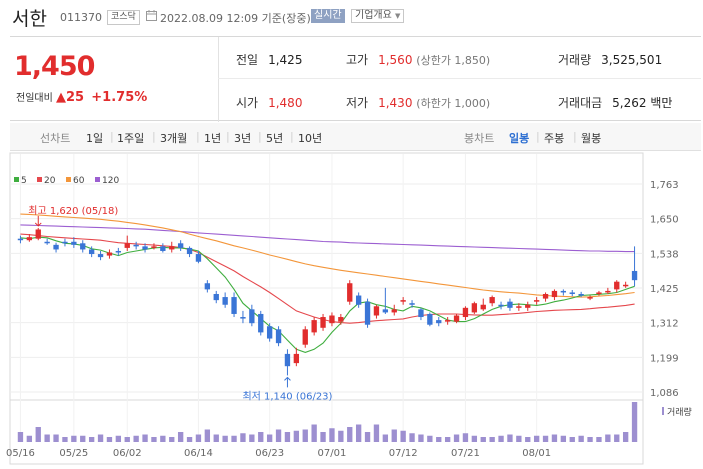 This screenshot has width=703, height=469. I want to click on y-tick-label: 1,425, so click(664, 289).